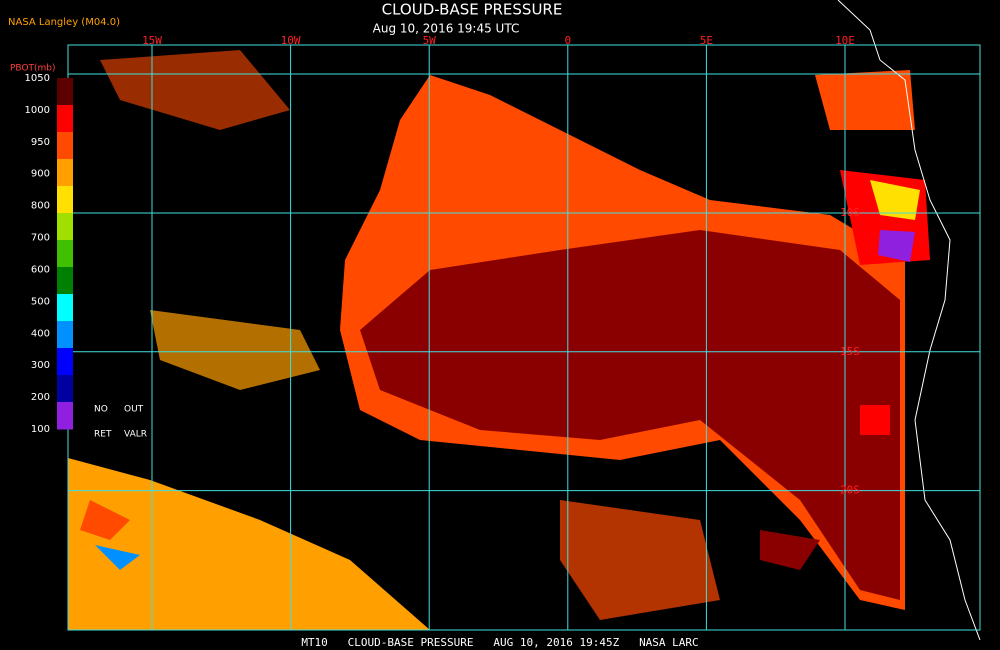 Image resolution: width=1000 pixels, height=650 pixels. I want to click on legend-tick-label: 950, so click(40, 142).